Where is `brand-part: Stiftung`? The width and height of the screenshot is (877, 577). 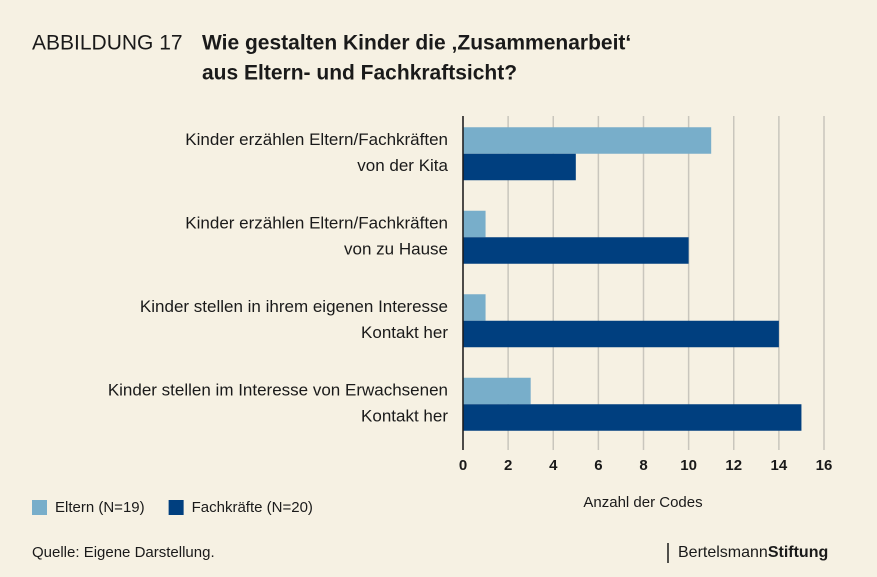
brand-part: Stiftung is located at coordinates (798, 552).